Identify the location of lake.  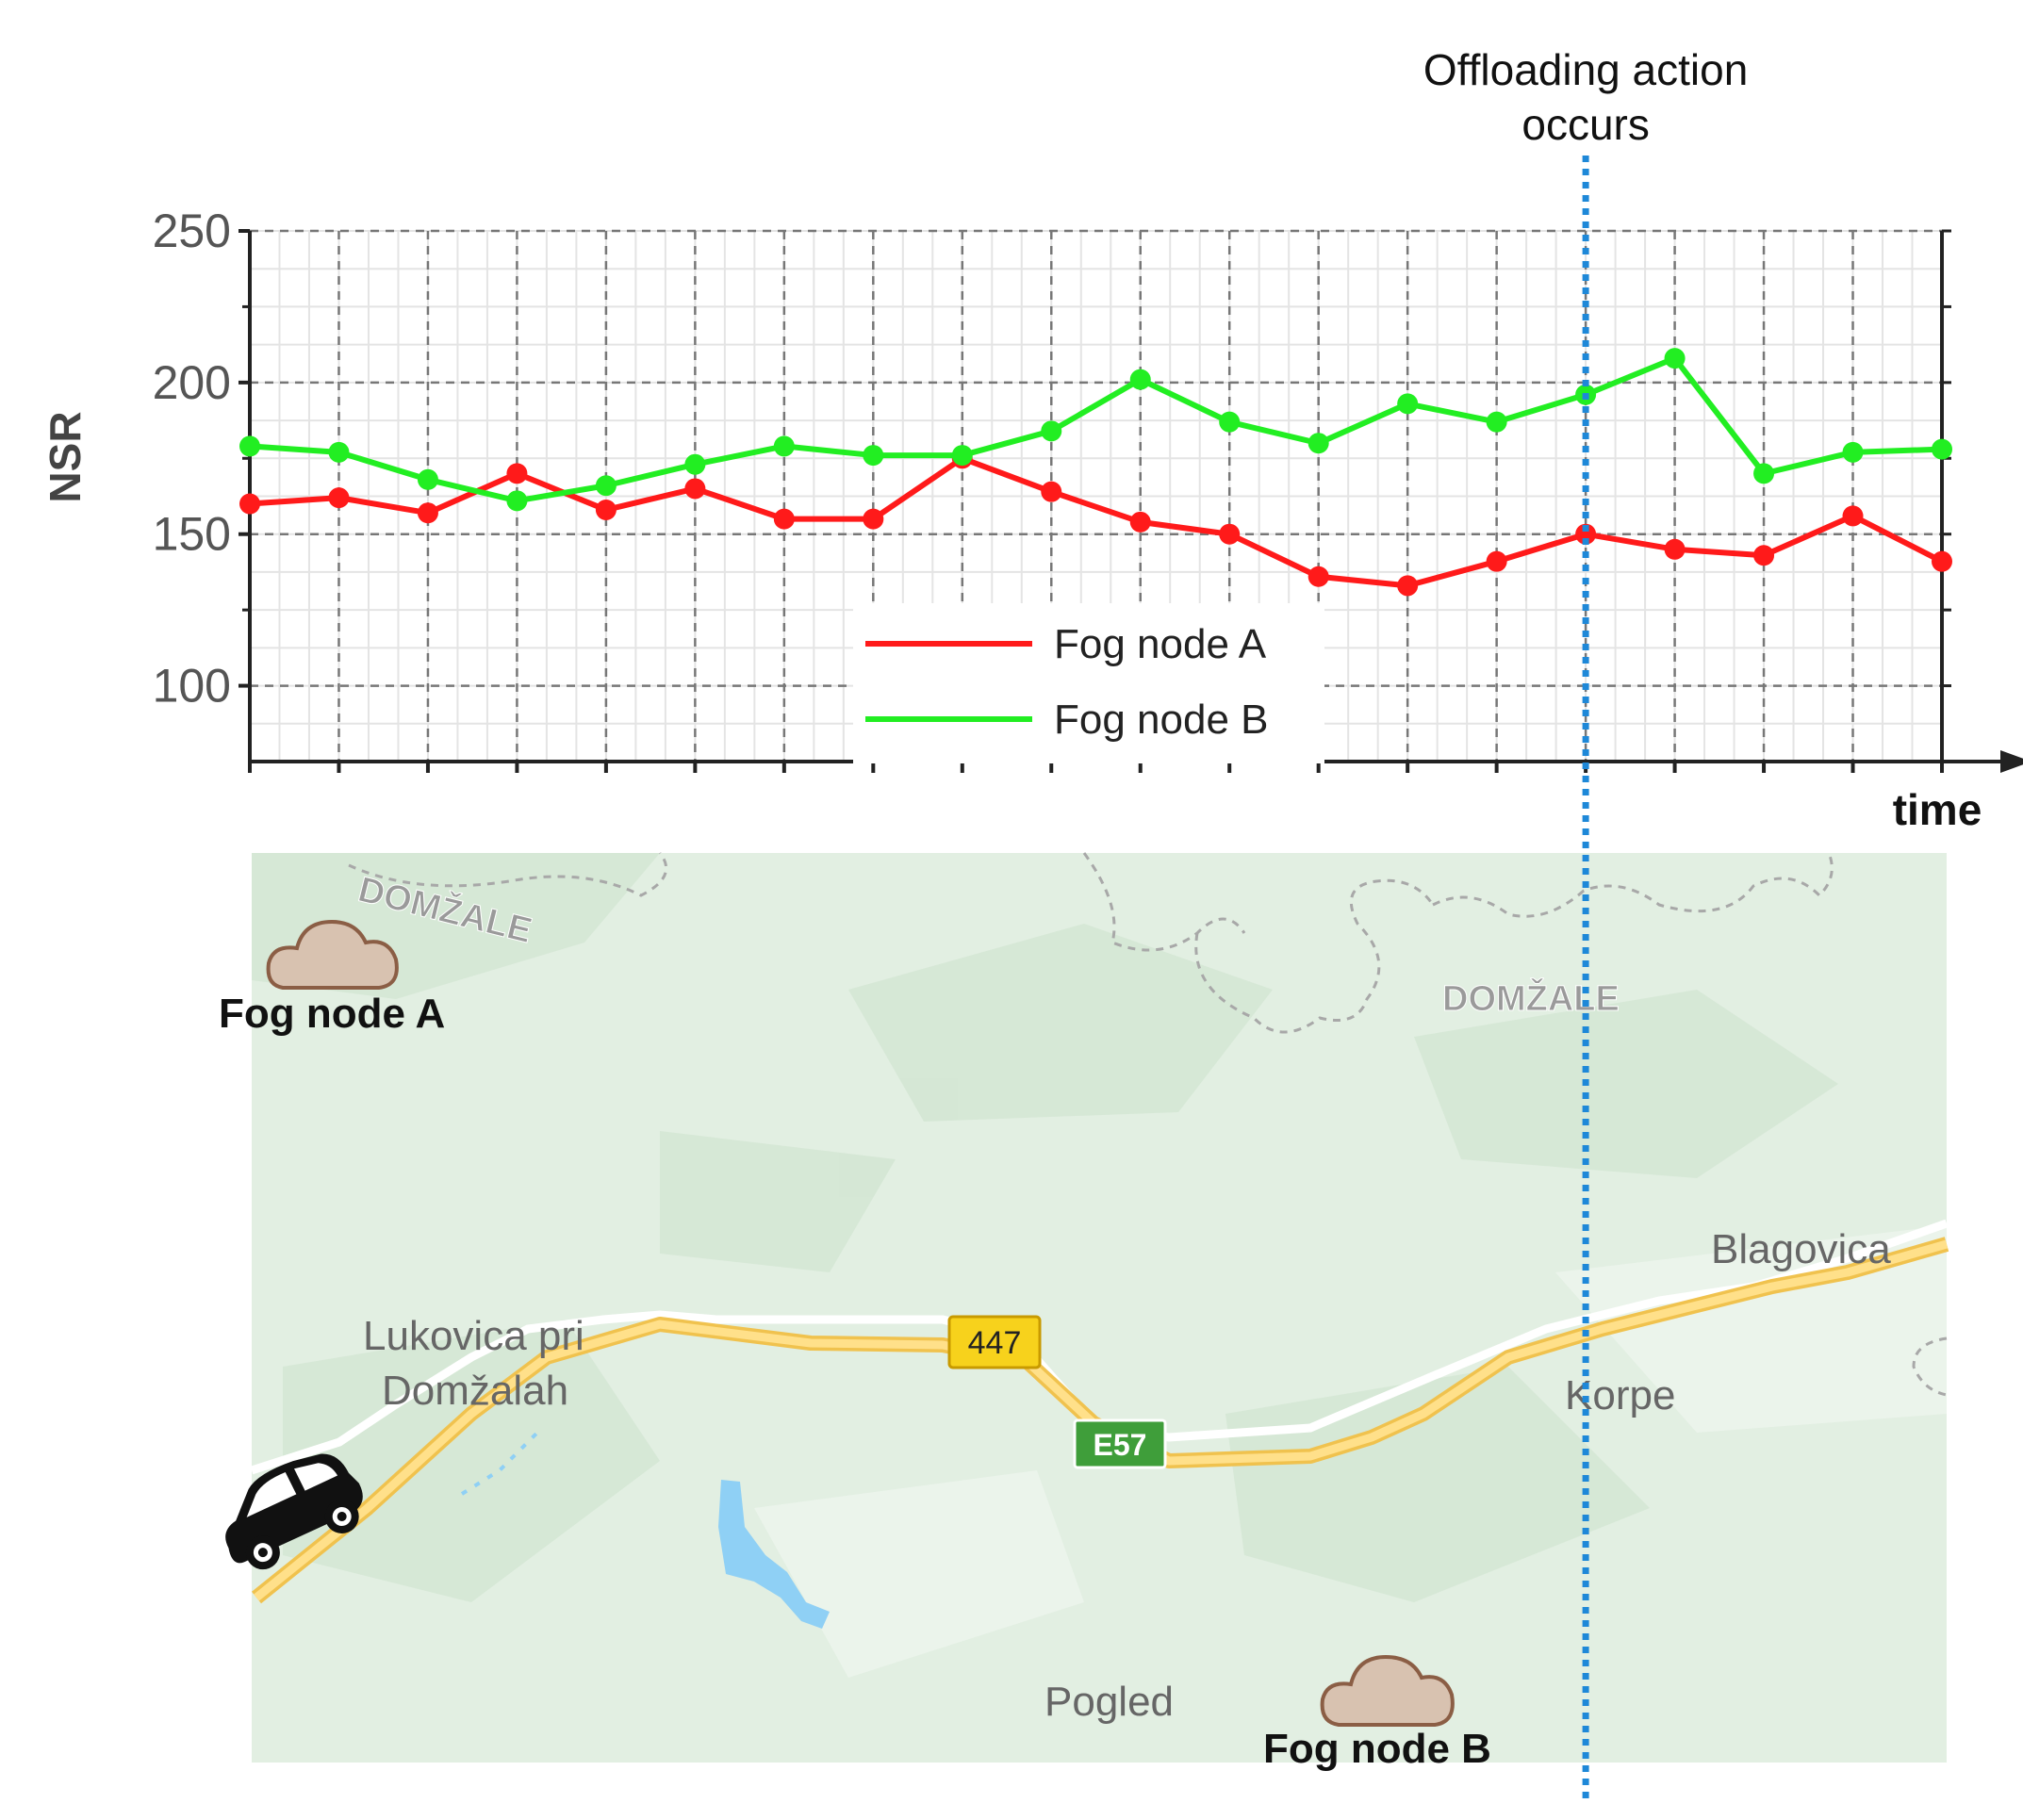
(774, 1554).